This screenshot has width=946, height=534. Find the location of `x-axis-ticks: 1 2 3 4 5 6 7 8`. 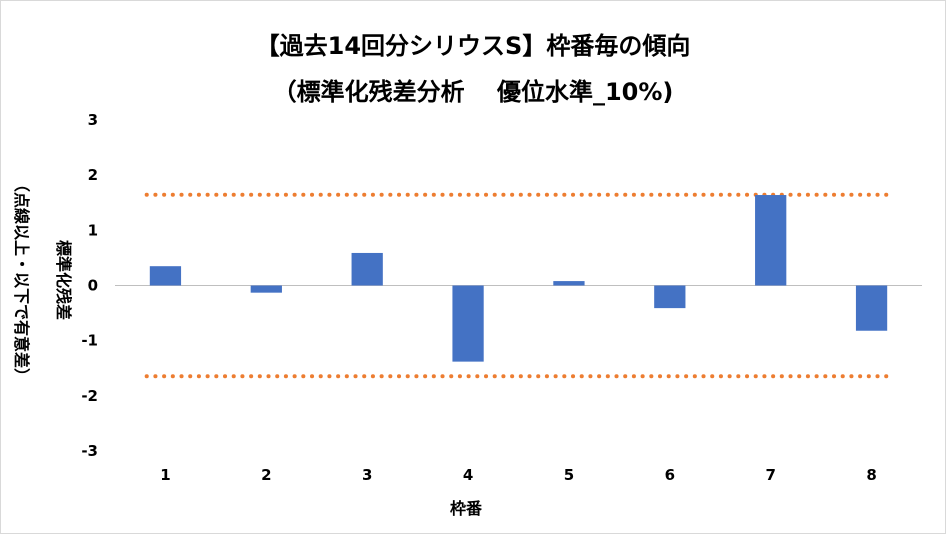

x-axis-ticks: 1 2 3 4 5 6 7 8 is located at coordinates (518, 475).